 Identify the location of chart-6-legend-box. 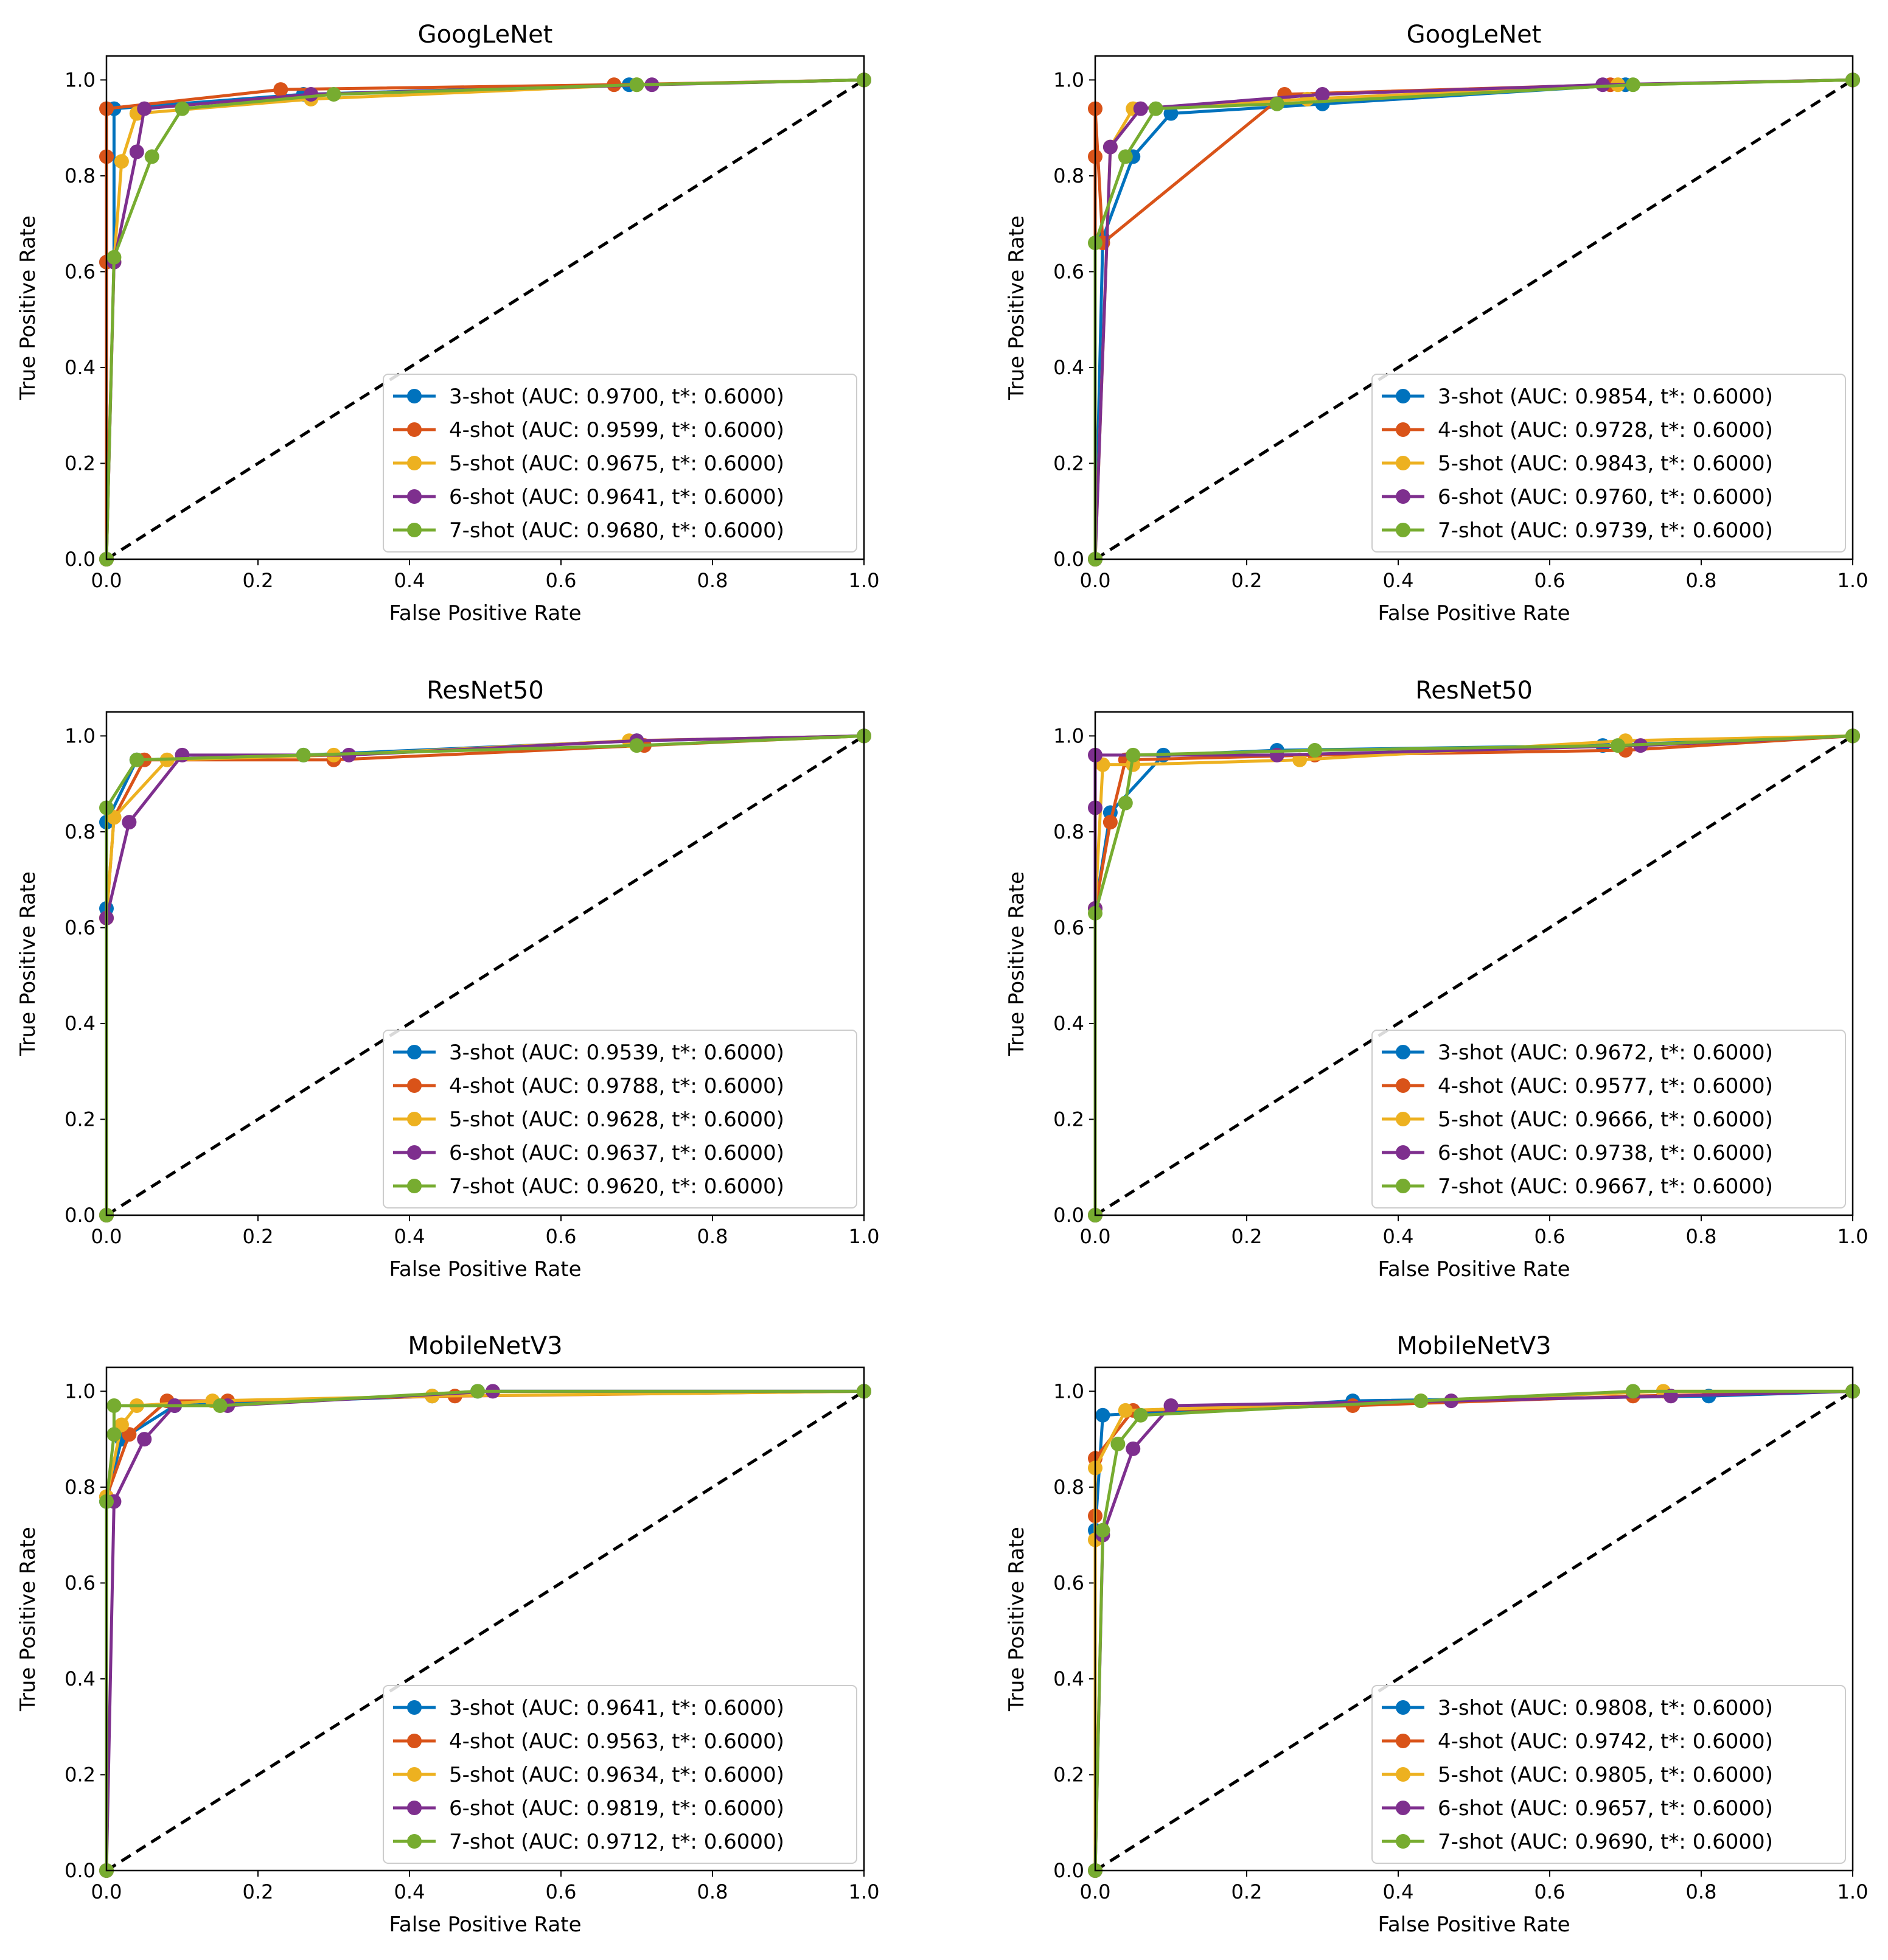
(1608, 1774).